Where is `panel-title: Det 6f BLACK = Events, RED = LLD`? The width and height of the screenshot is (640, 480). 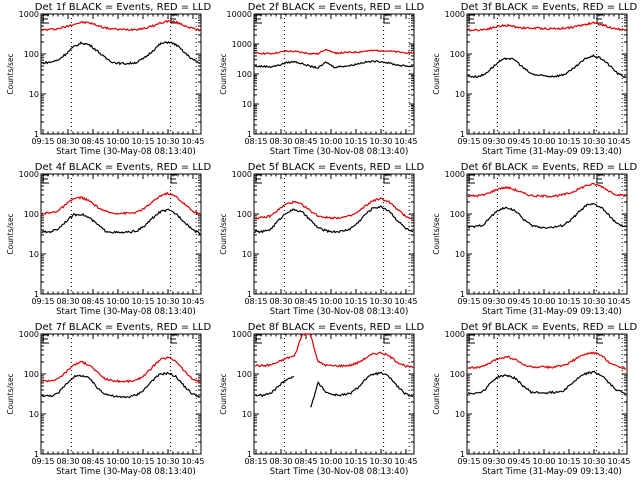 panel-title: Det 6f BLACK = Events, RED = LLD is located at coordinates (549, 167).